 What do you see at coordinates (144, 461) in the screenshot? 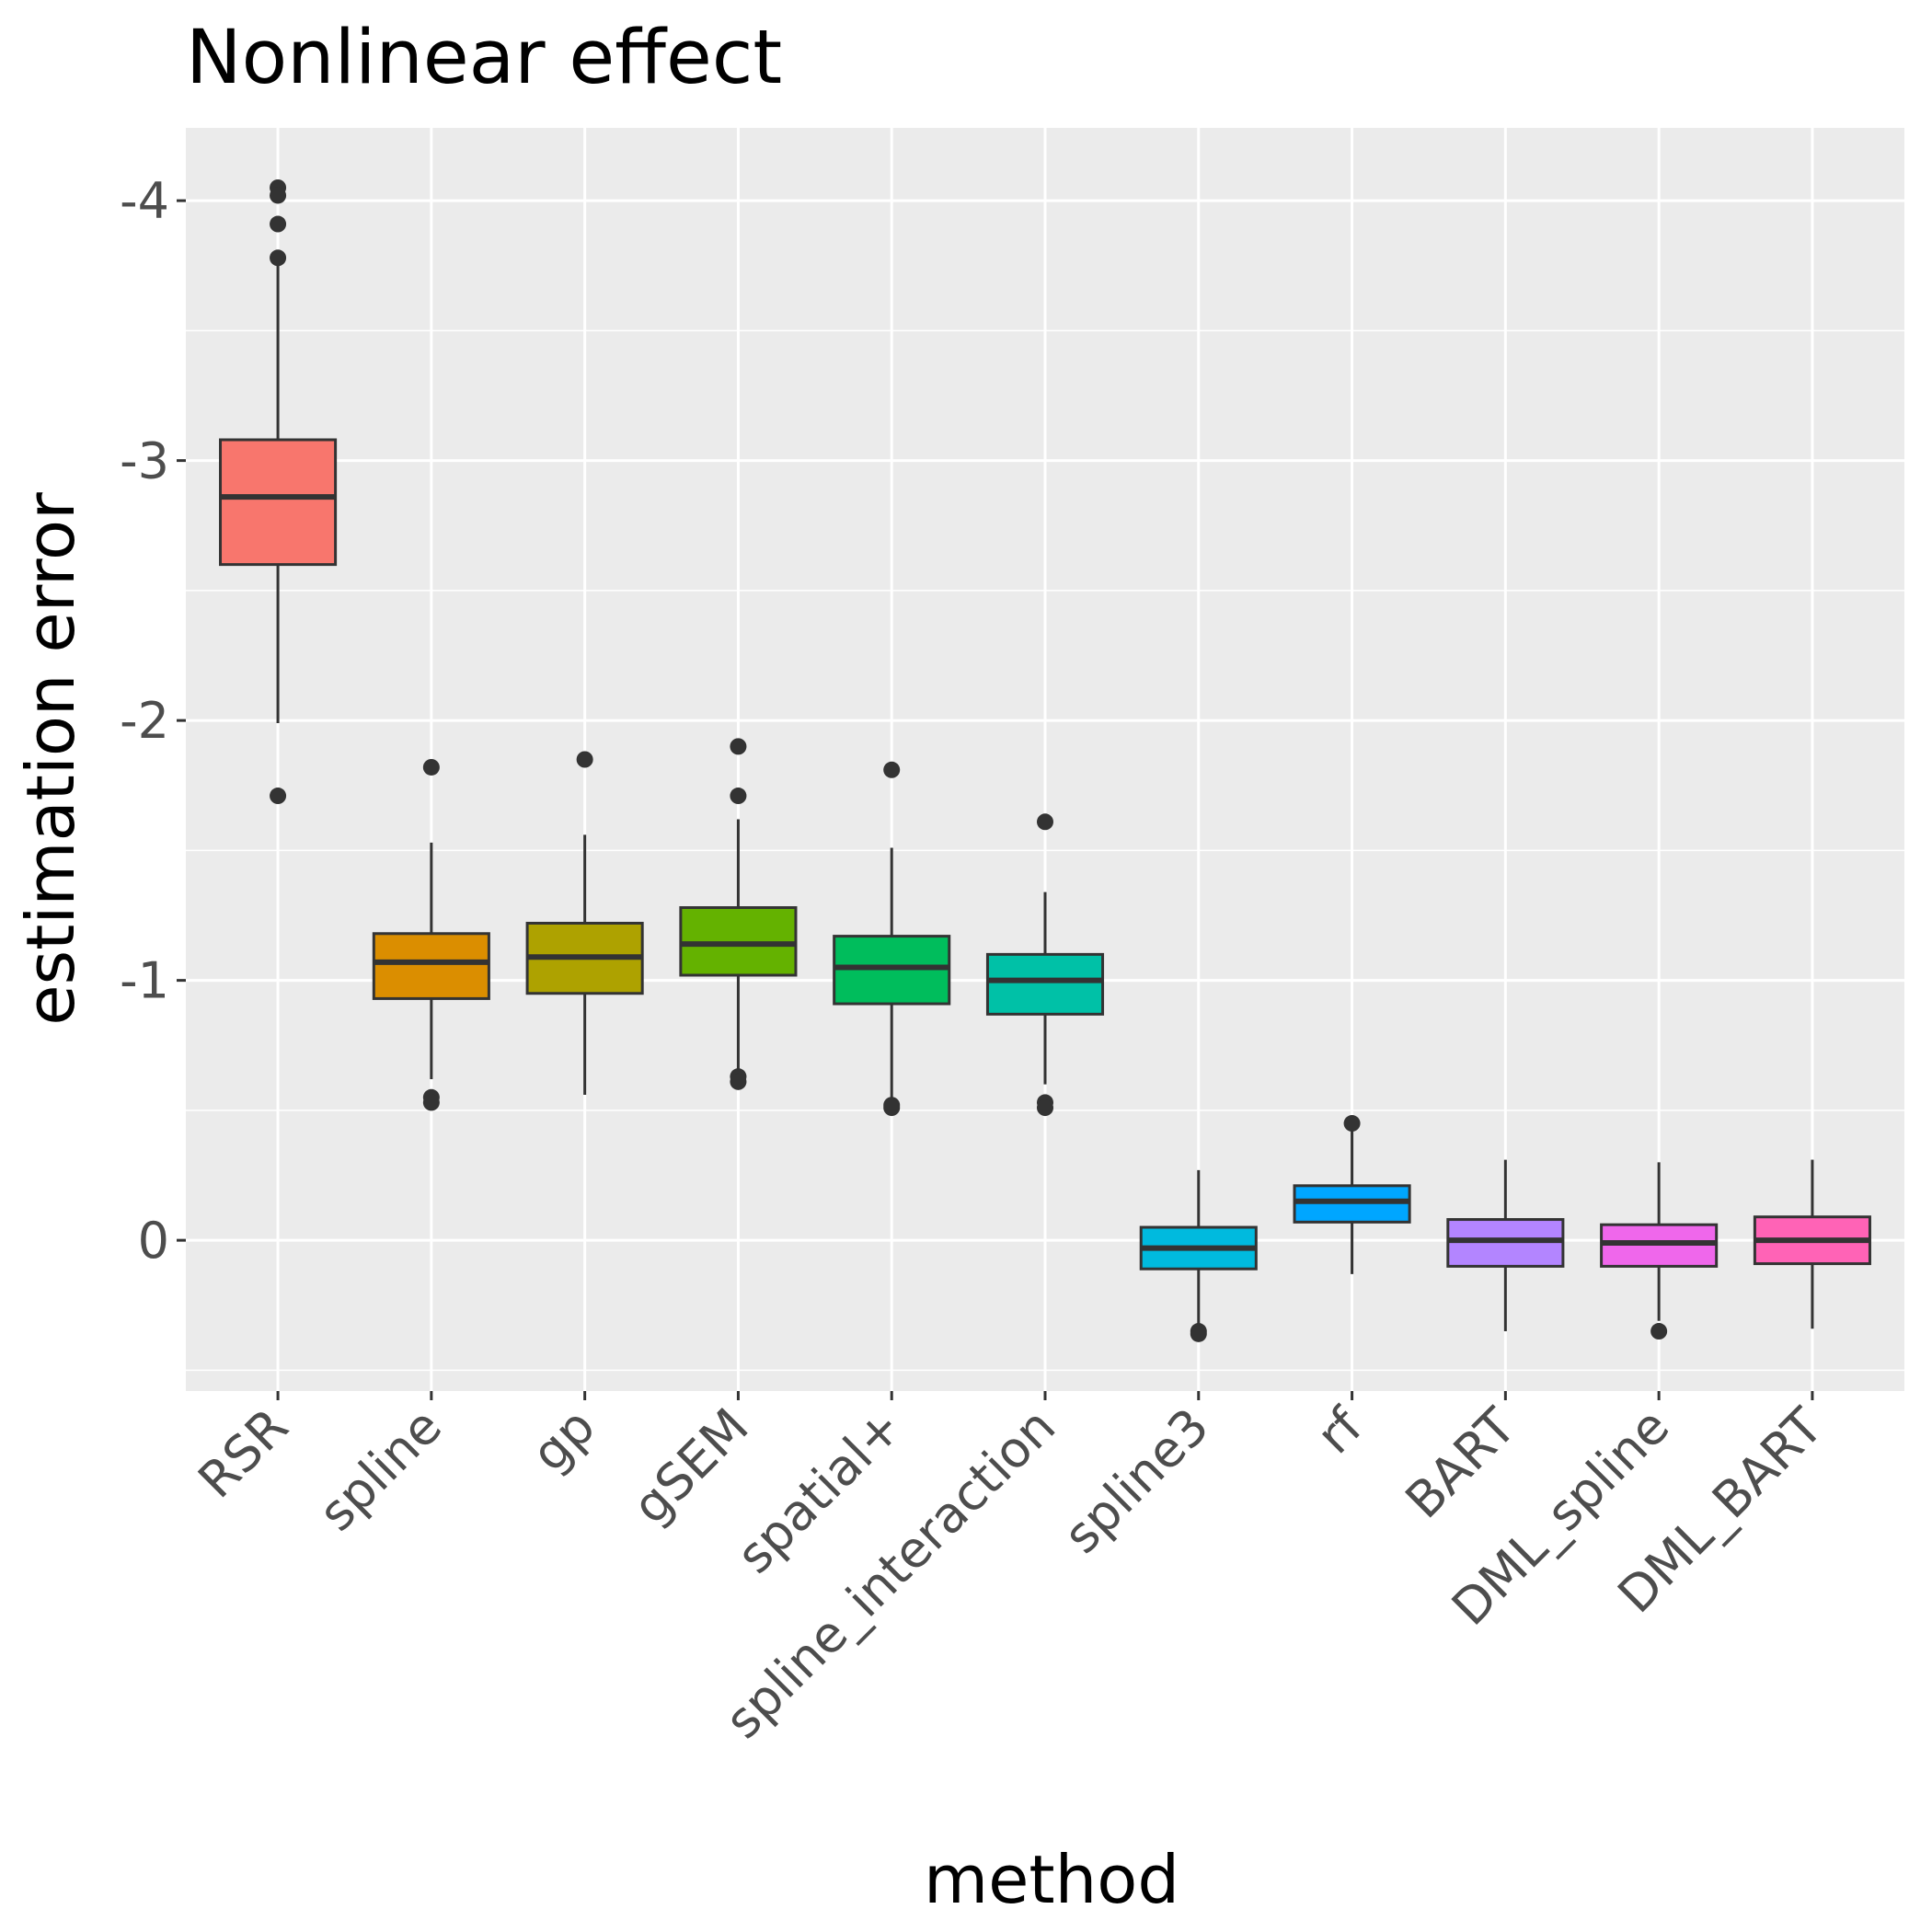
I see `y-tick-label: -3` at bounding box center [144, 461].